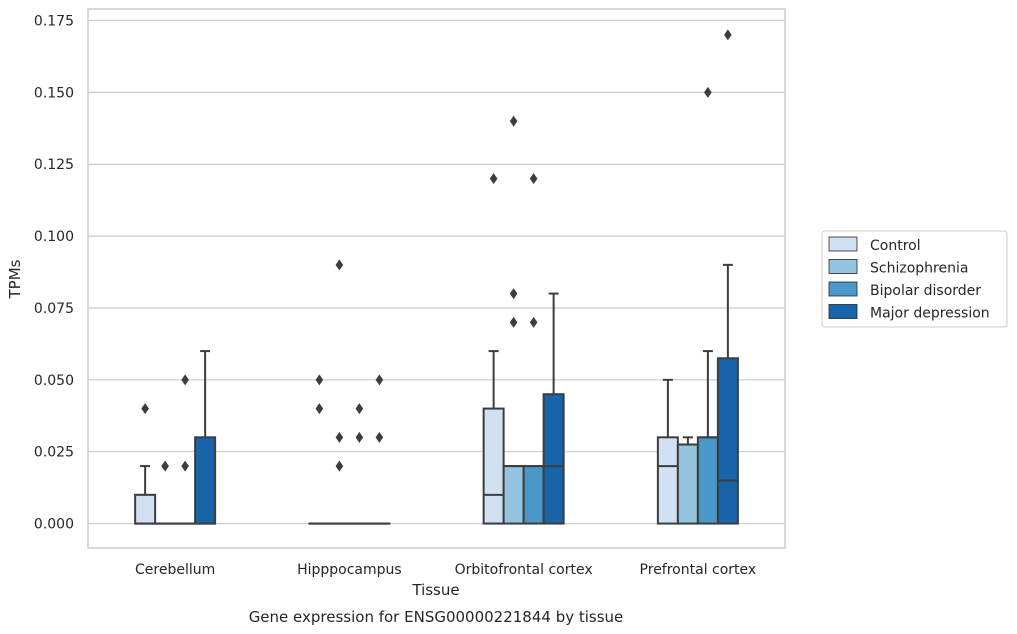 The image size is (1017, 634). I want to click on x-tick-label: Prefrontal cortex, so click(698, 570).